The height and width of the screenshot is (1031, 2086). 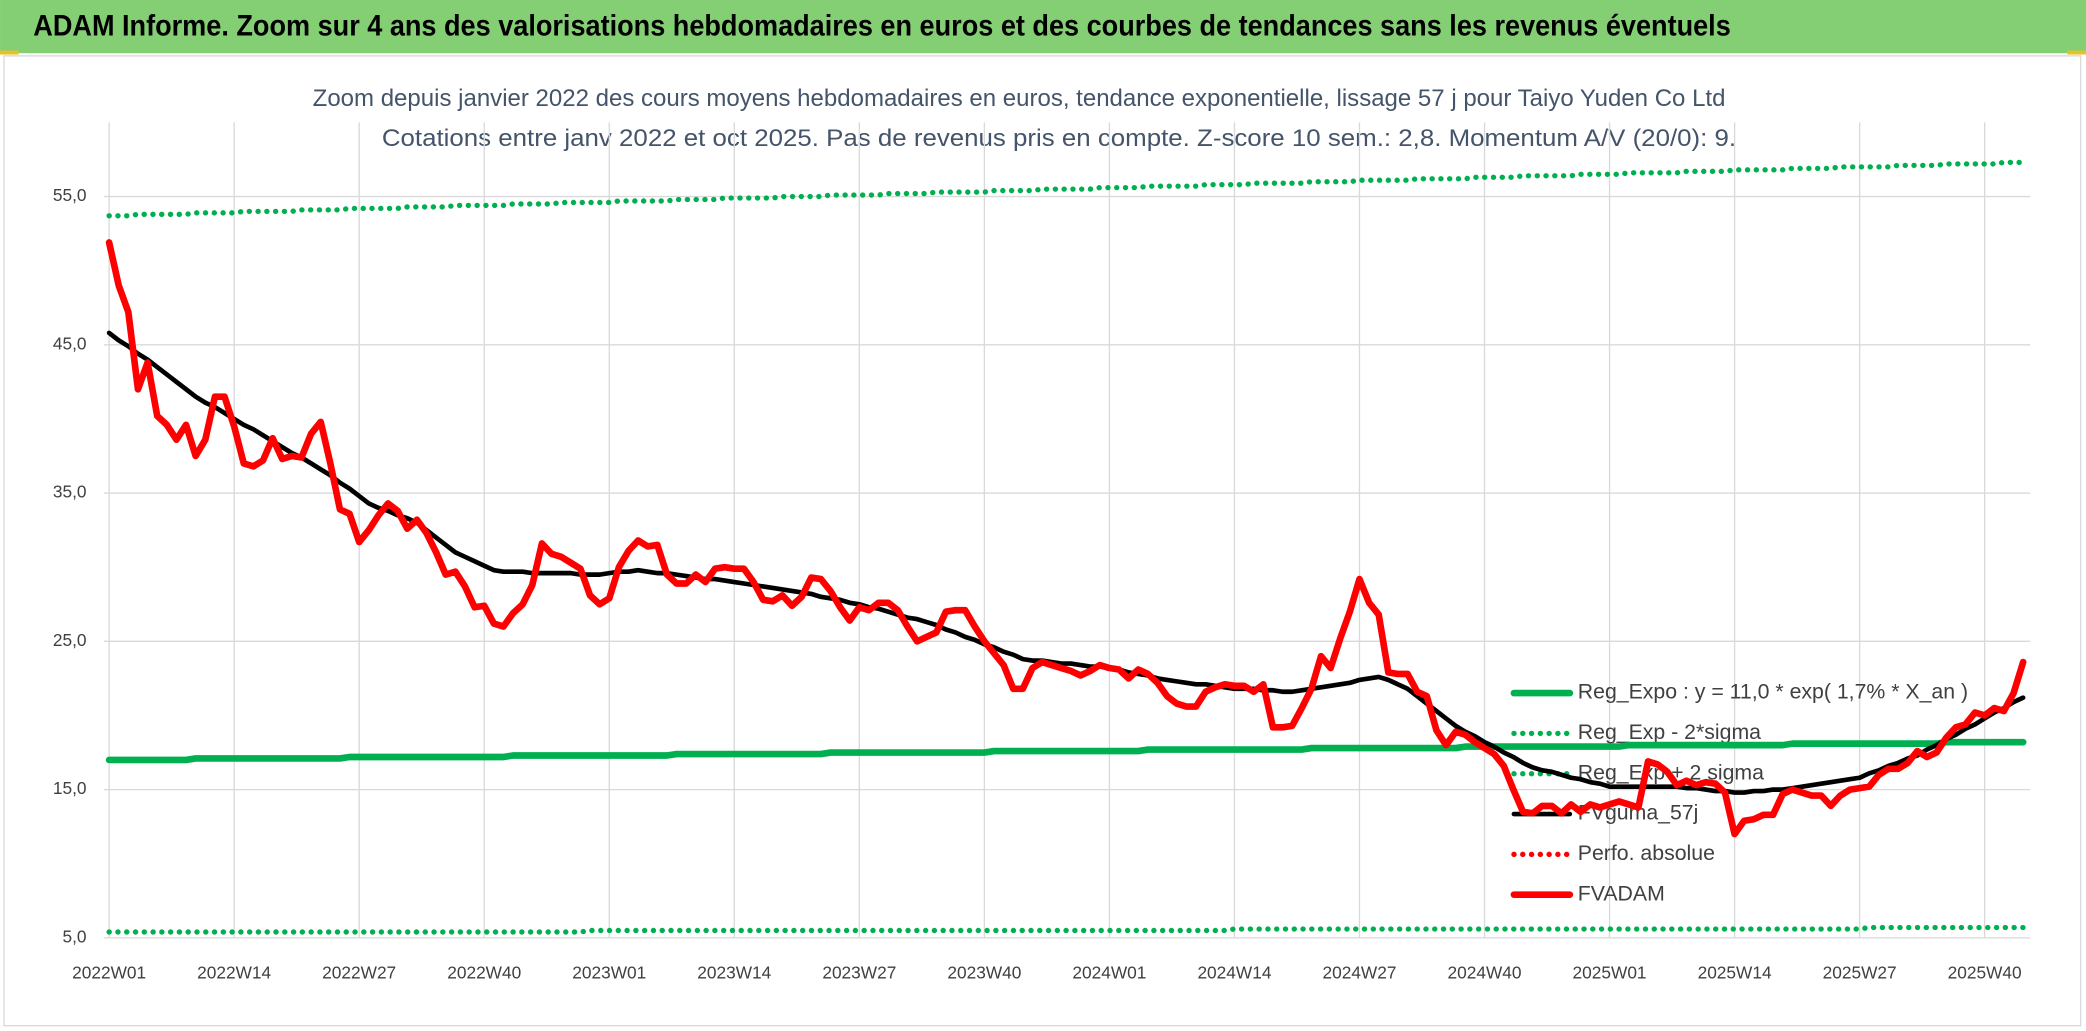 I want to click on y-tick-label: 15,0, so click(x=70, y=788).